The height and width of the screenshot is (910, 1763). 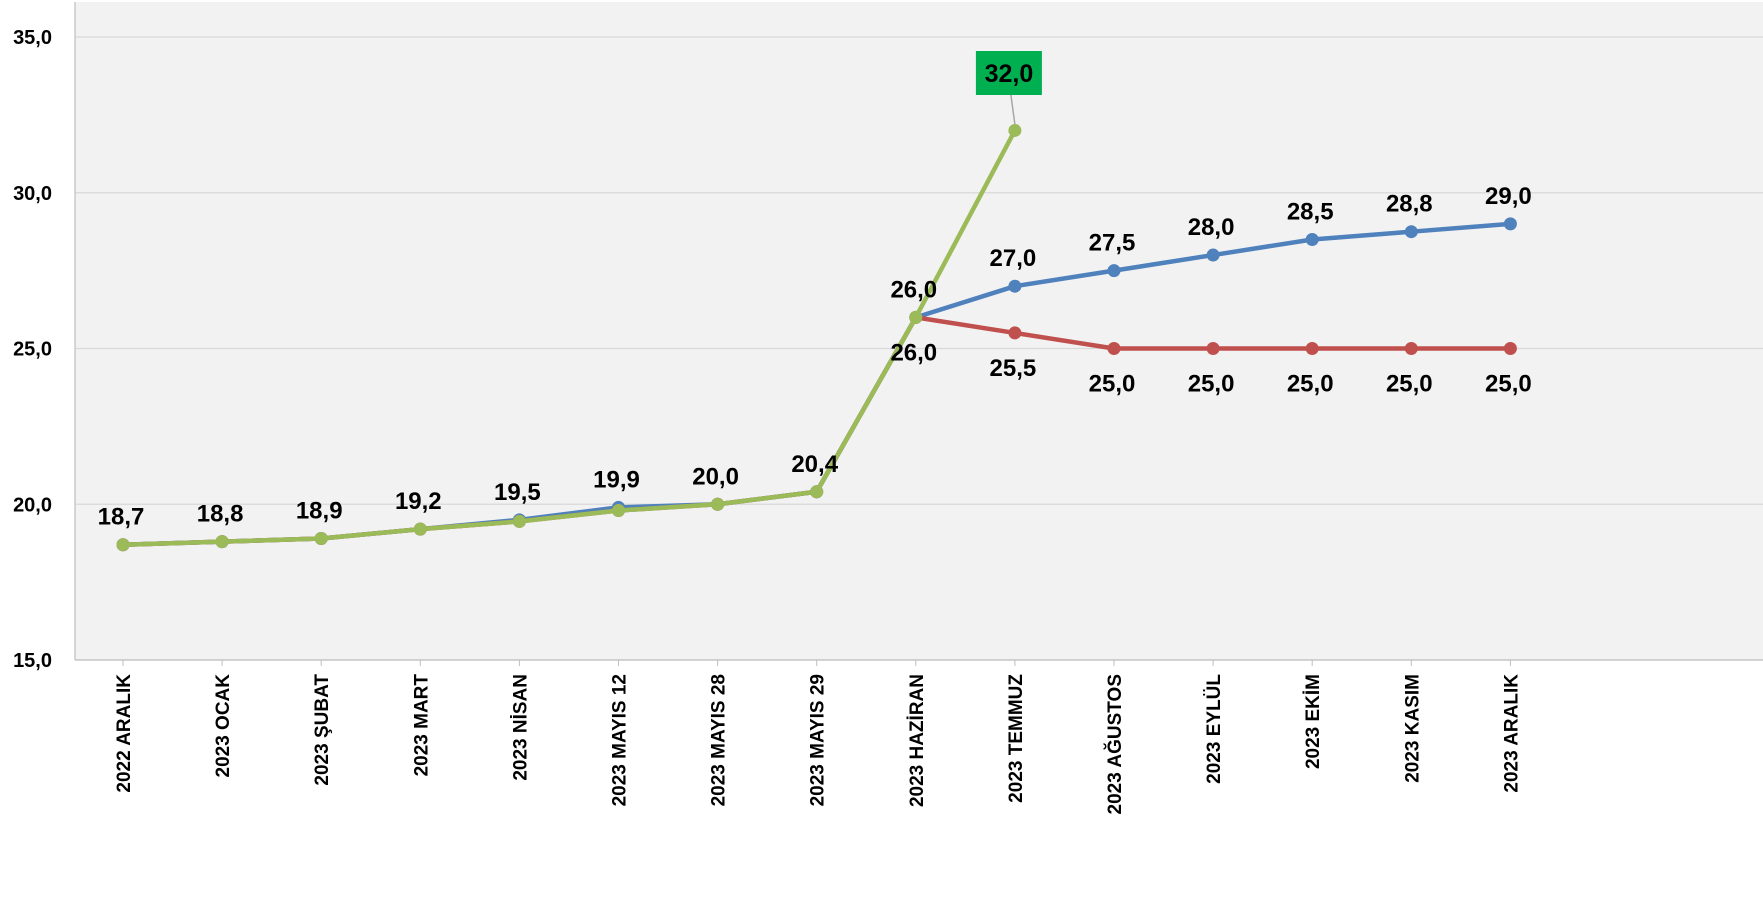 I want to click on x-tick-label: 2023 HAZİRAN, so click(x=917, y=740).